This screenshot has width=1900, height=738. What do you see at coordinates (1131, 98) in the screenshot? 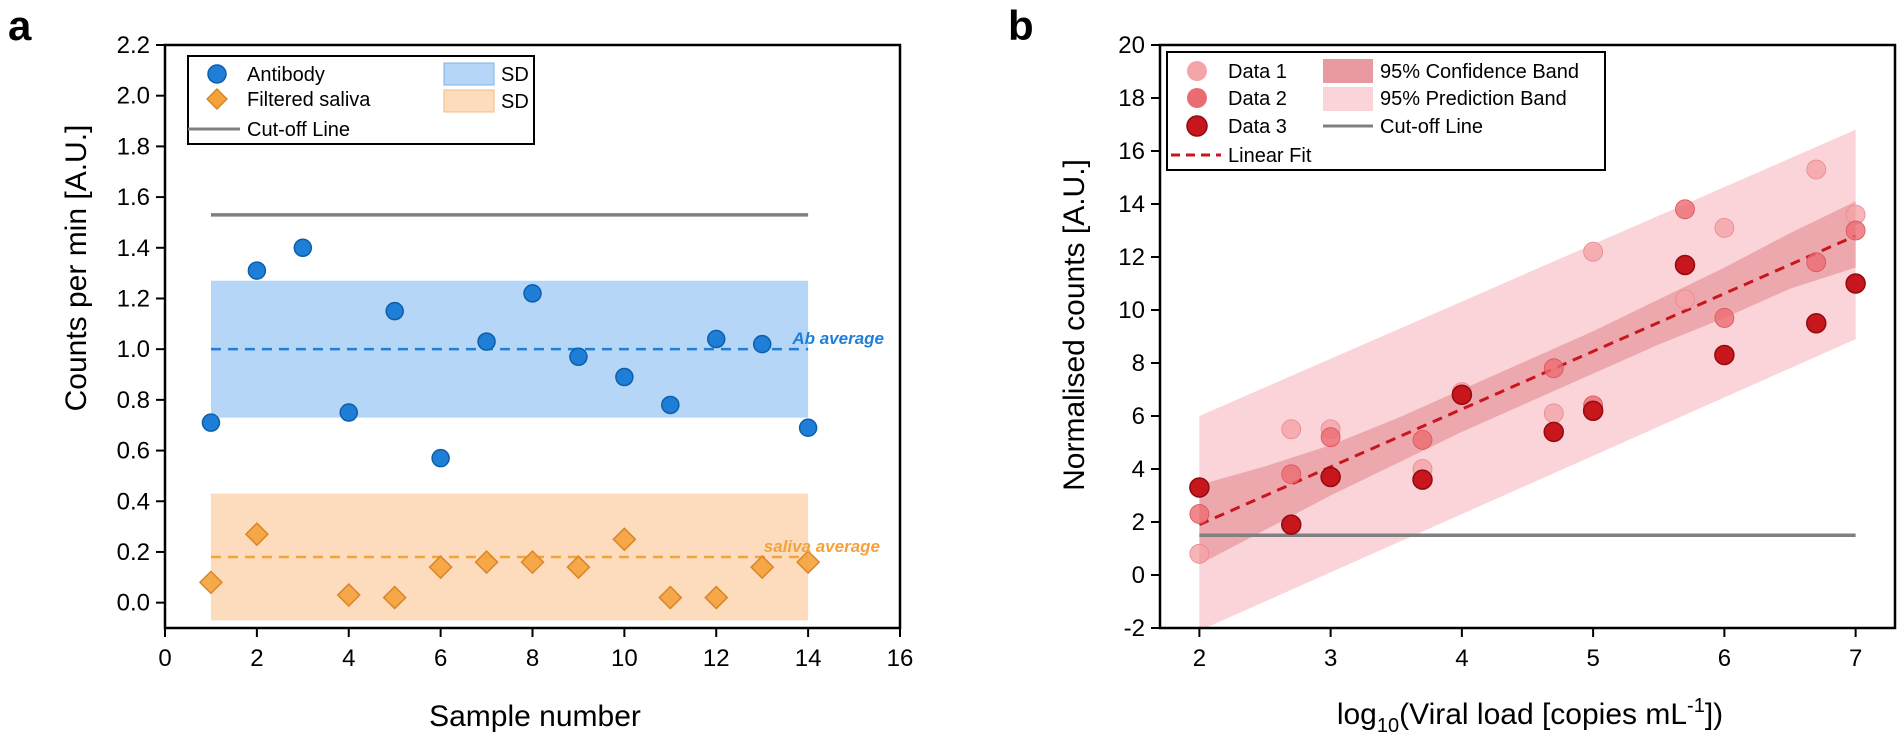
I see `y-tick-label: 18` at bounding box center [1131, 98].